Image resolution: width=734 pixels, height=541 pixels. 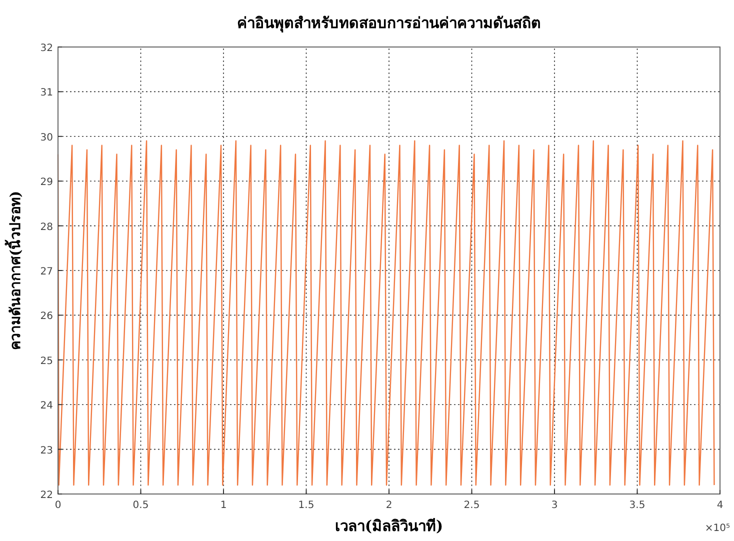 I want to click on y-tick-label: 28, so click(x=46, y=227).